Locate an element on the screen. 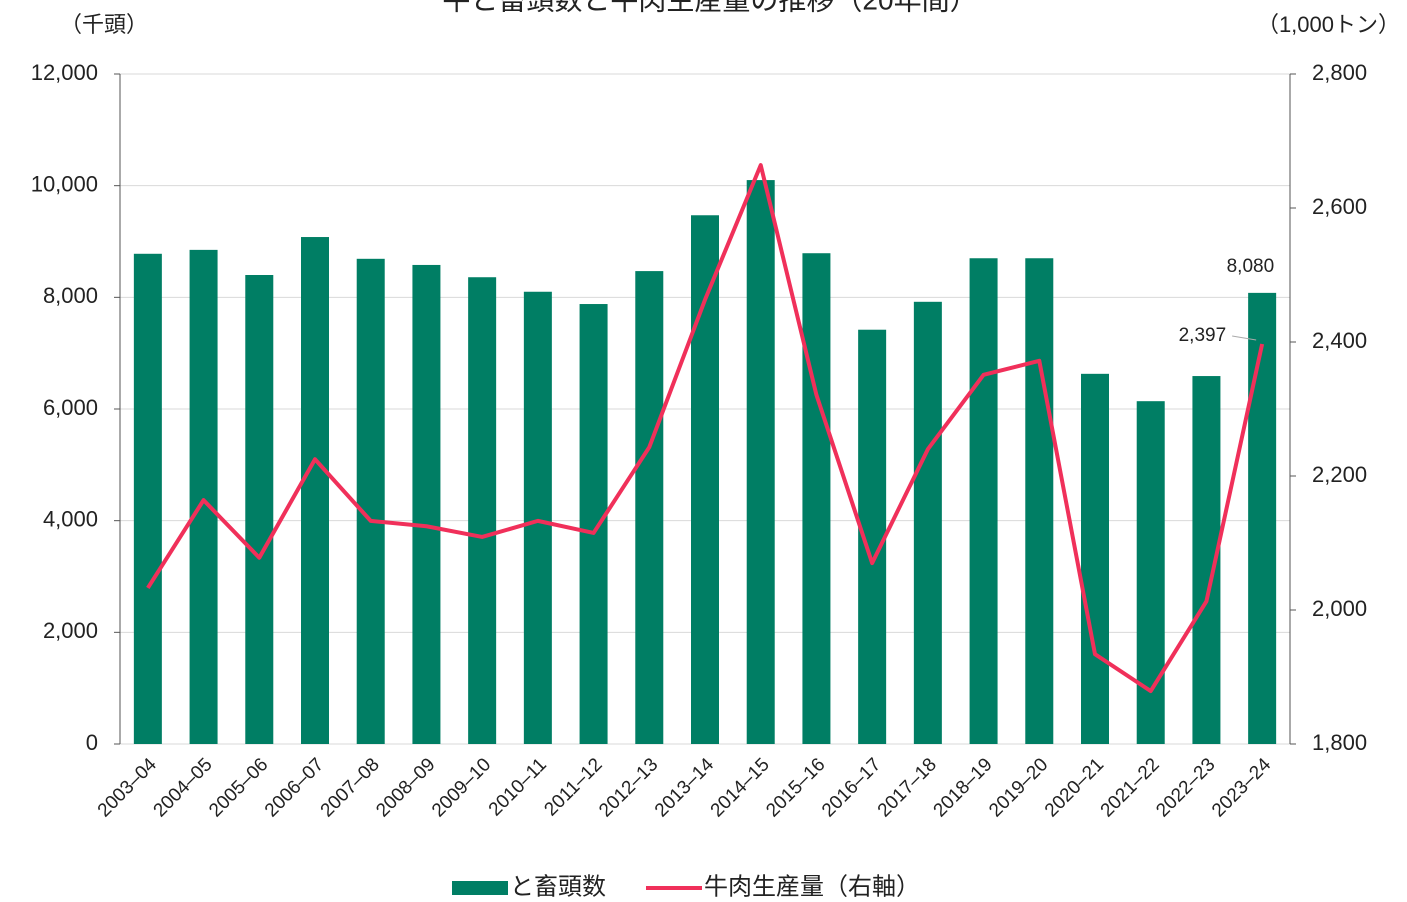 The width and height of the screenshot is (1407, 902). y-axis-label: （千頭） is located at coordinates (104, 24).